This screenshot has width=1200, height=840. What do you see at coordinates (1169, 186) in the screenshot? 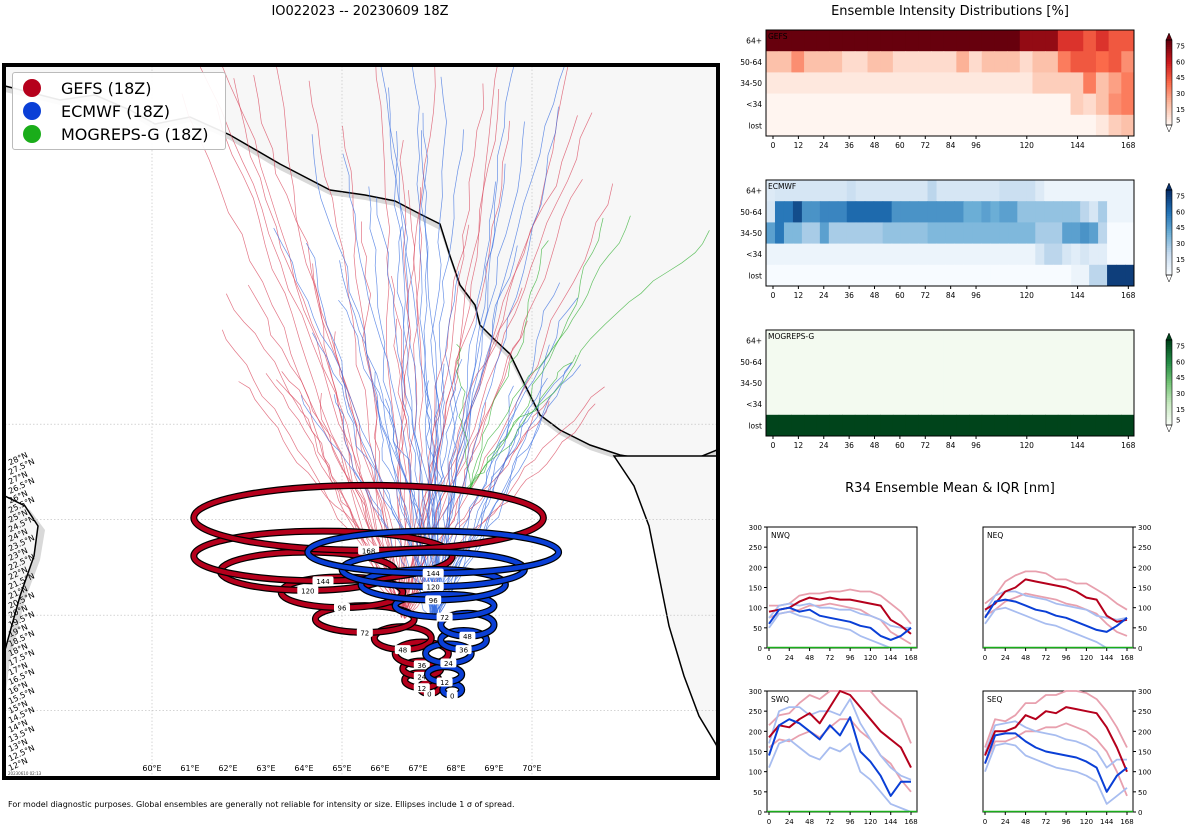
I see `colorbar-arrow-top` at bounding box center [1169, 186].